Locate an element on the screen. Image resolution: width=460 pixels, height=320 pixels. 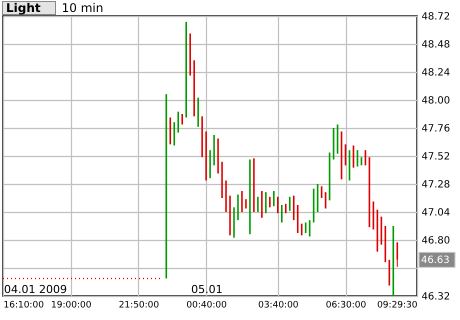
x-tick-label: 06:30:00 is located at coordinates (346, 305).